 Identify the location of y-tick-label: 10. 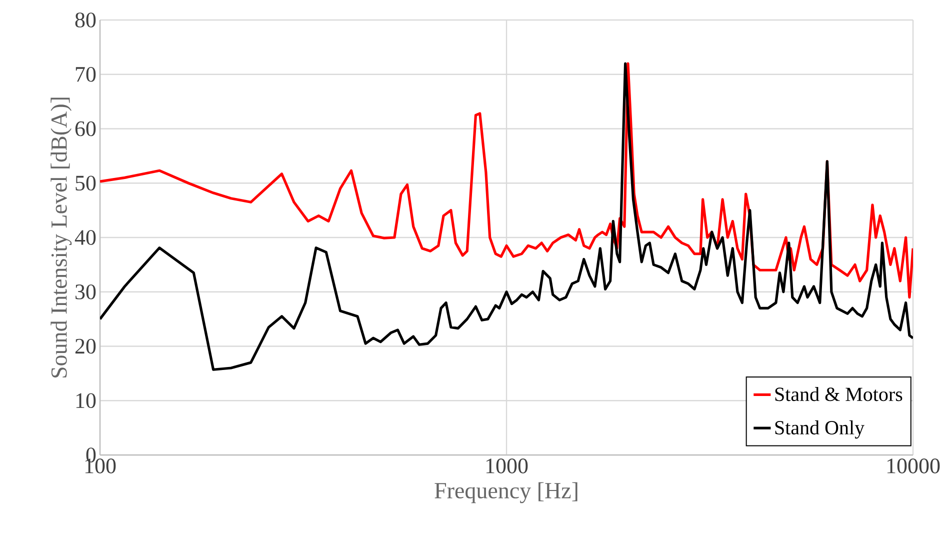
(86, 400).